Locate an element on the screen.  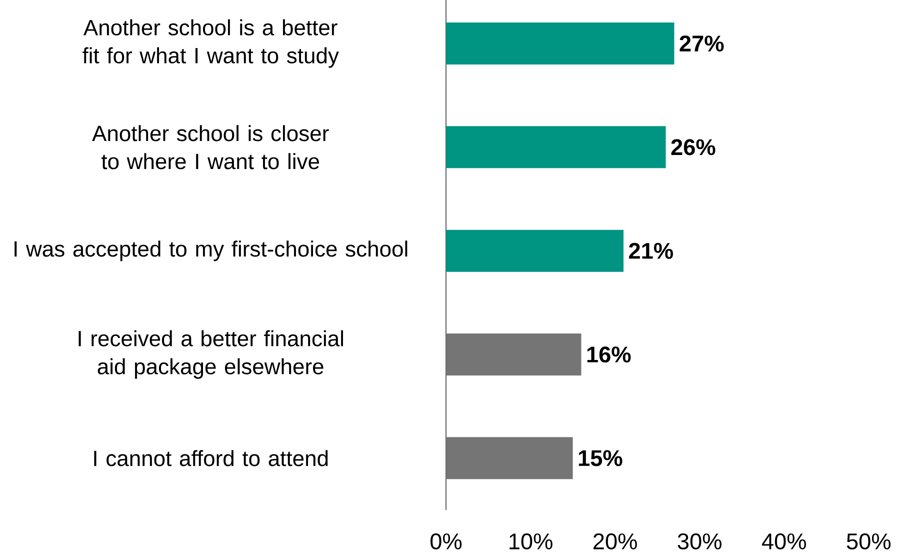
x-tick-label: 30% is located at coordinates (700, 541).